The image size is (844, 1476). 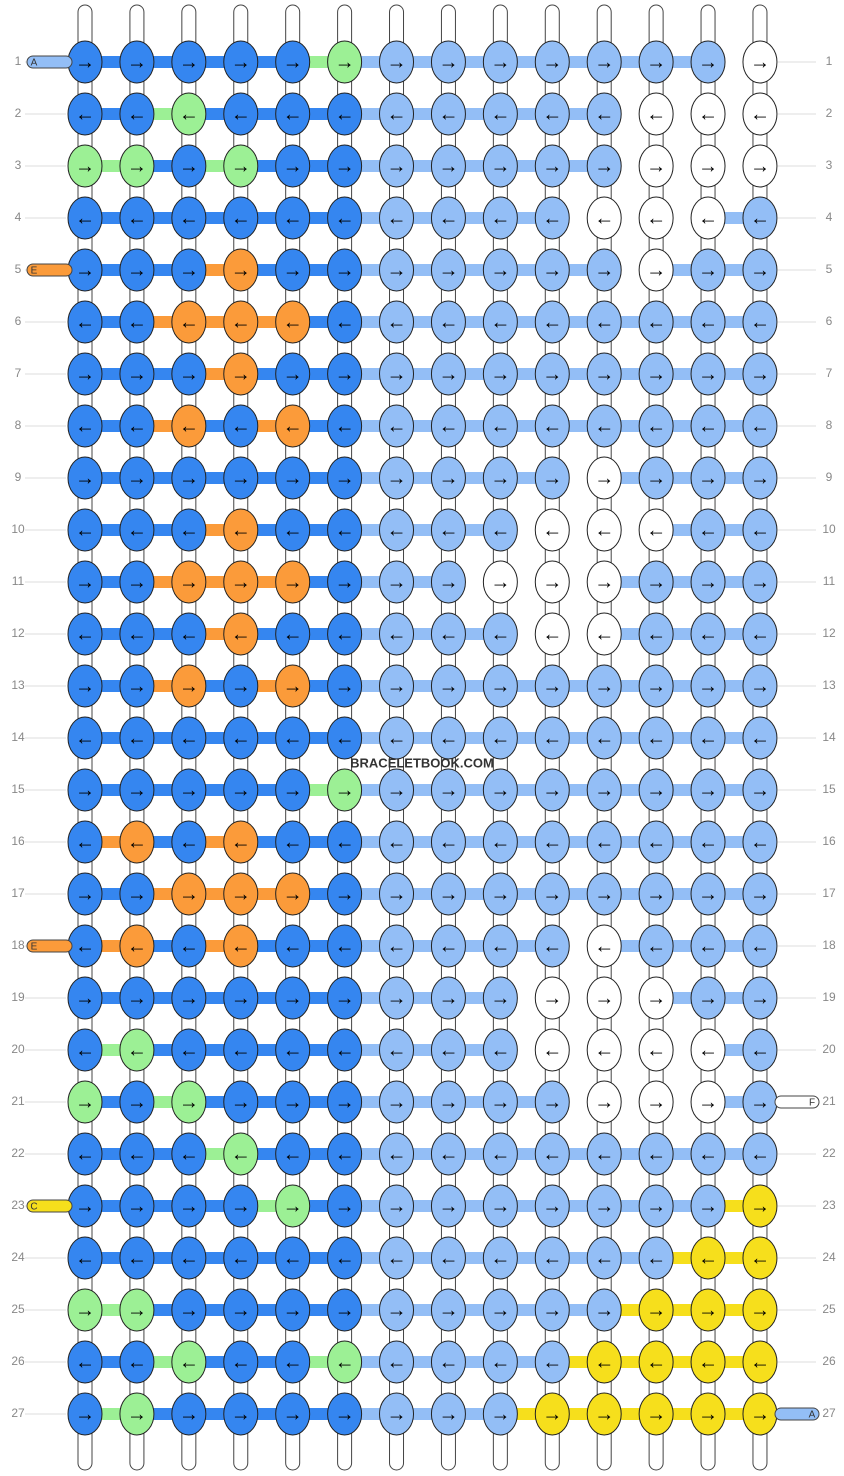 What do you see at coordinates (829, 477) in the screenshot?
I see `row-number: 9` at bounding box center [829, 477].